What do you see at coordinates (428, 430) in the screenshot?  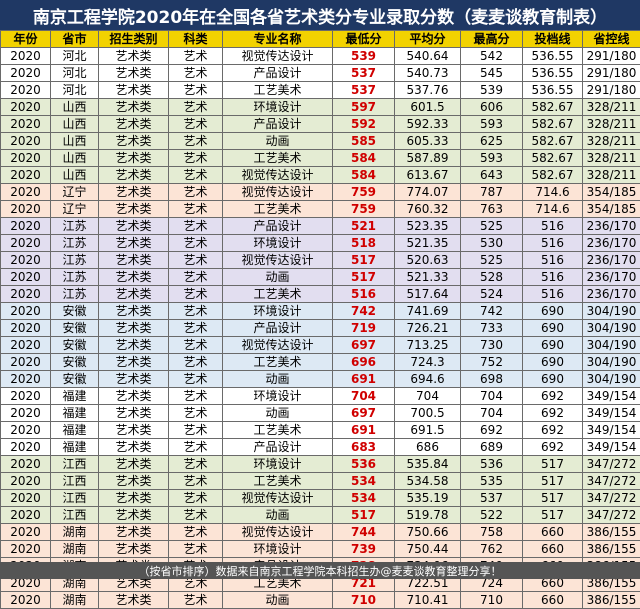 I see `cell-avg-score: 691.5` at bounding box center [428, 430].